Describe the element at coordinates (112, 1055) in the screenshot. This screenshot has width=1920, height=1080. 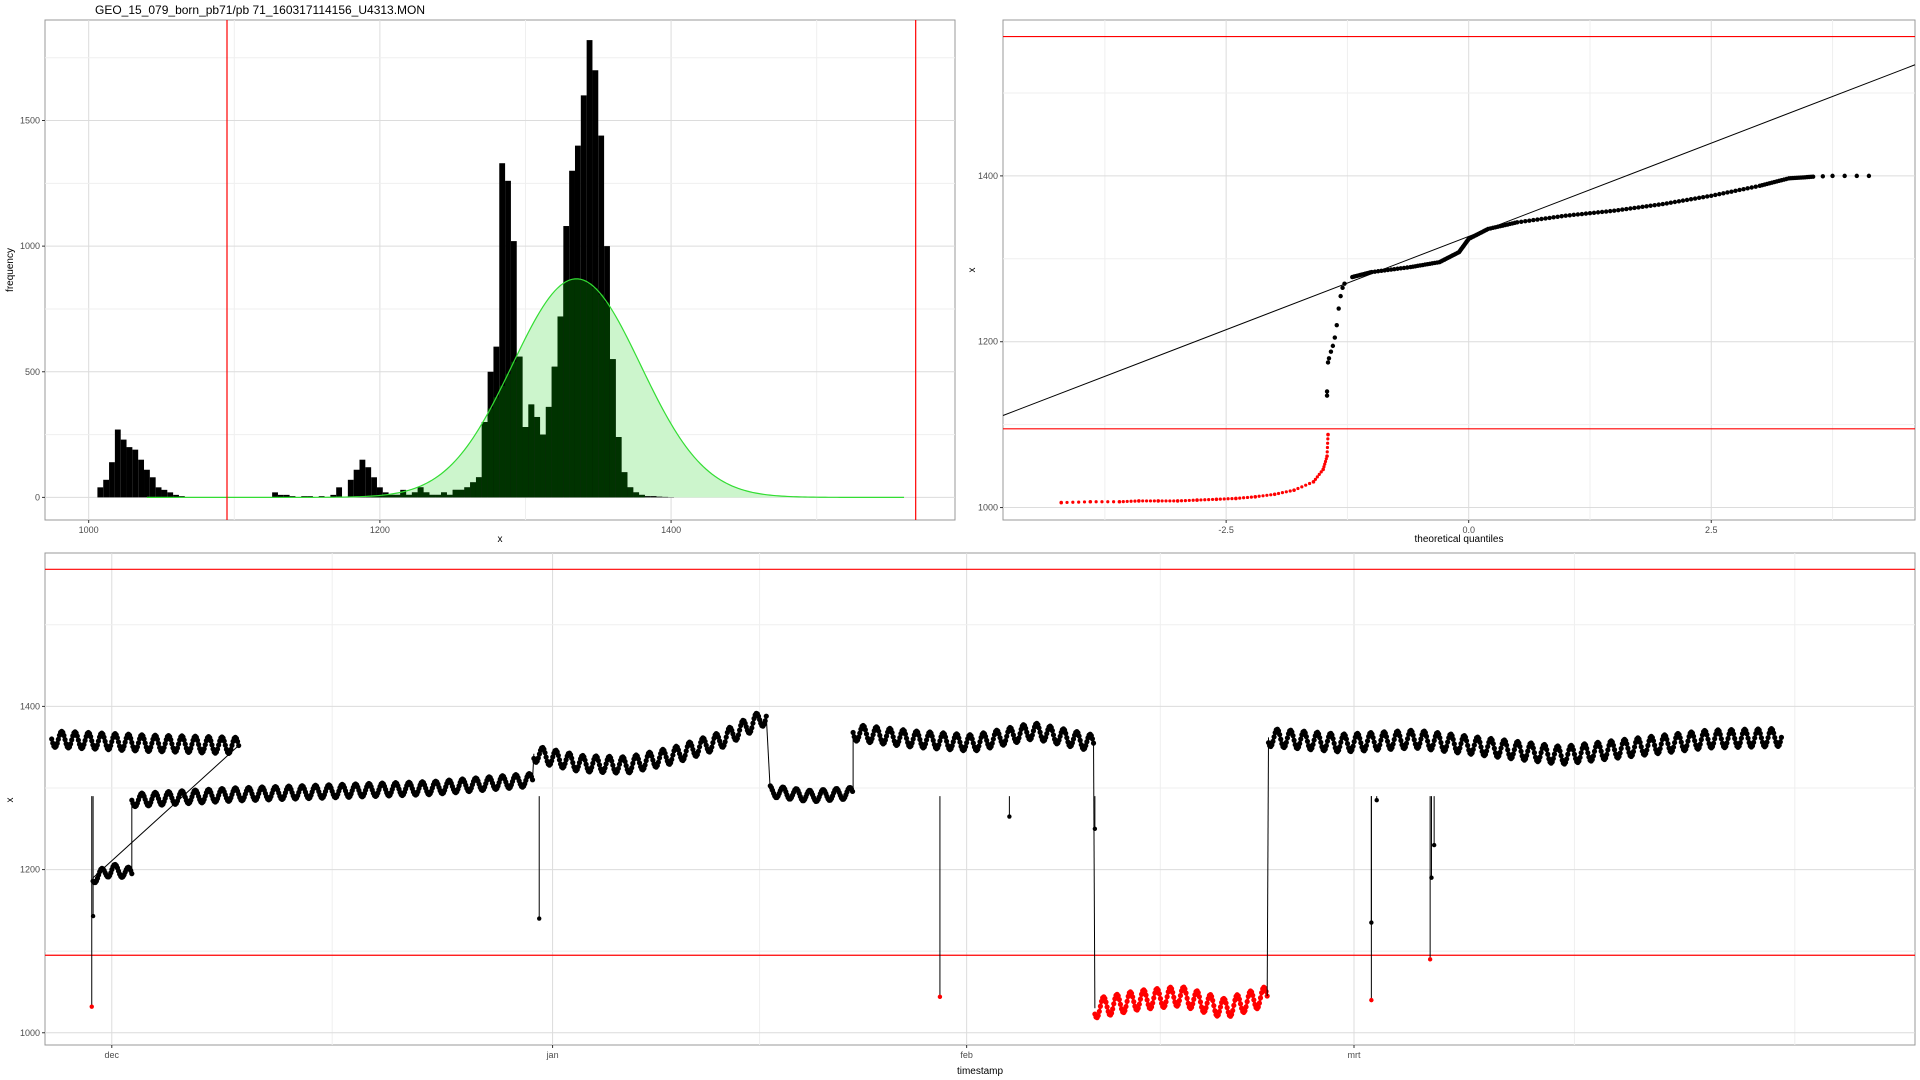
I see `x-tick-label: dec` at that location.